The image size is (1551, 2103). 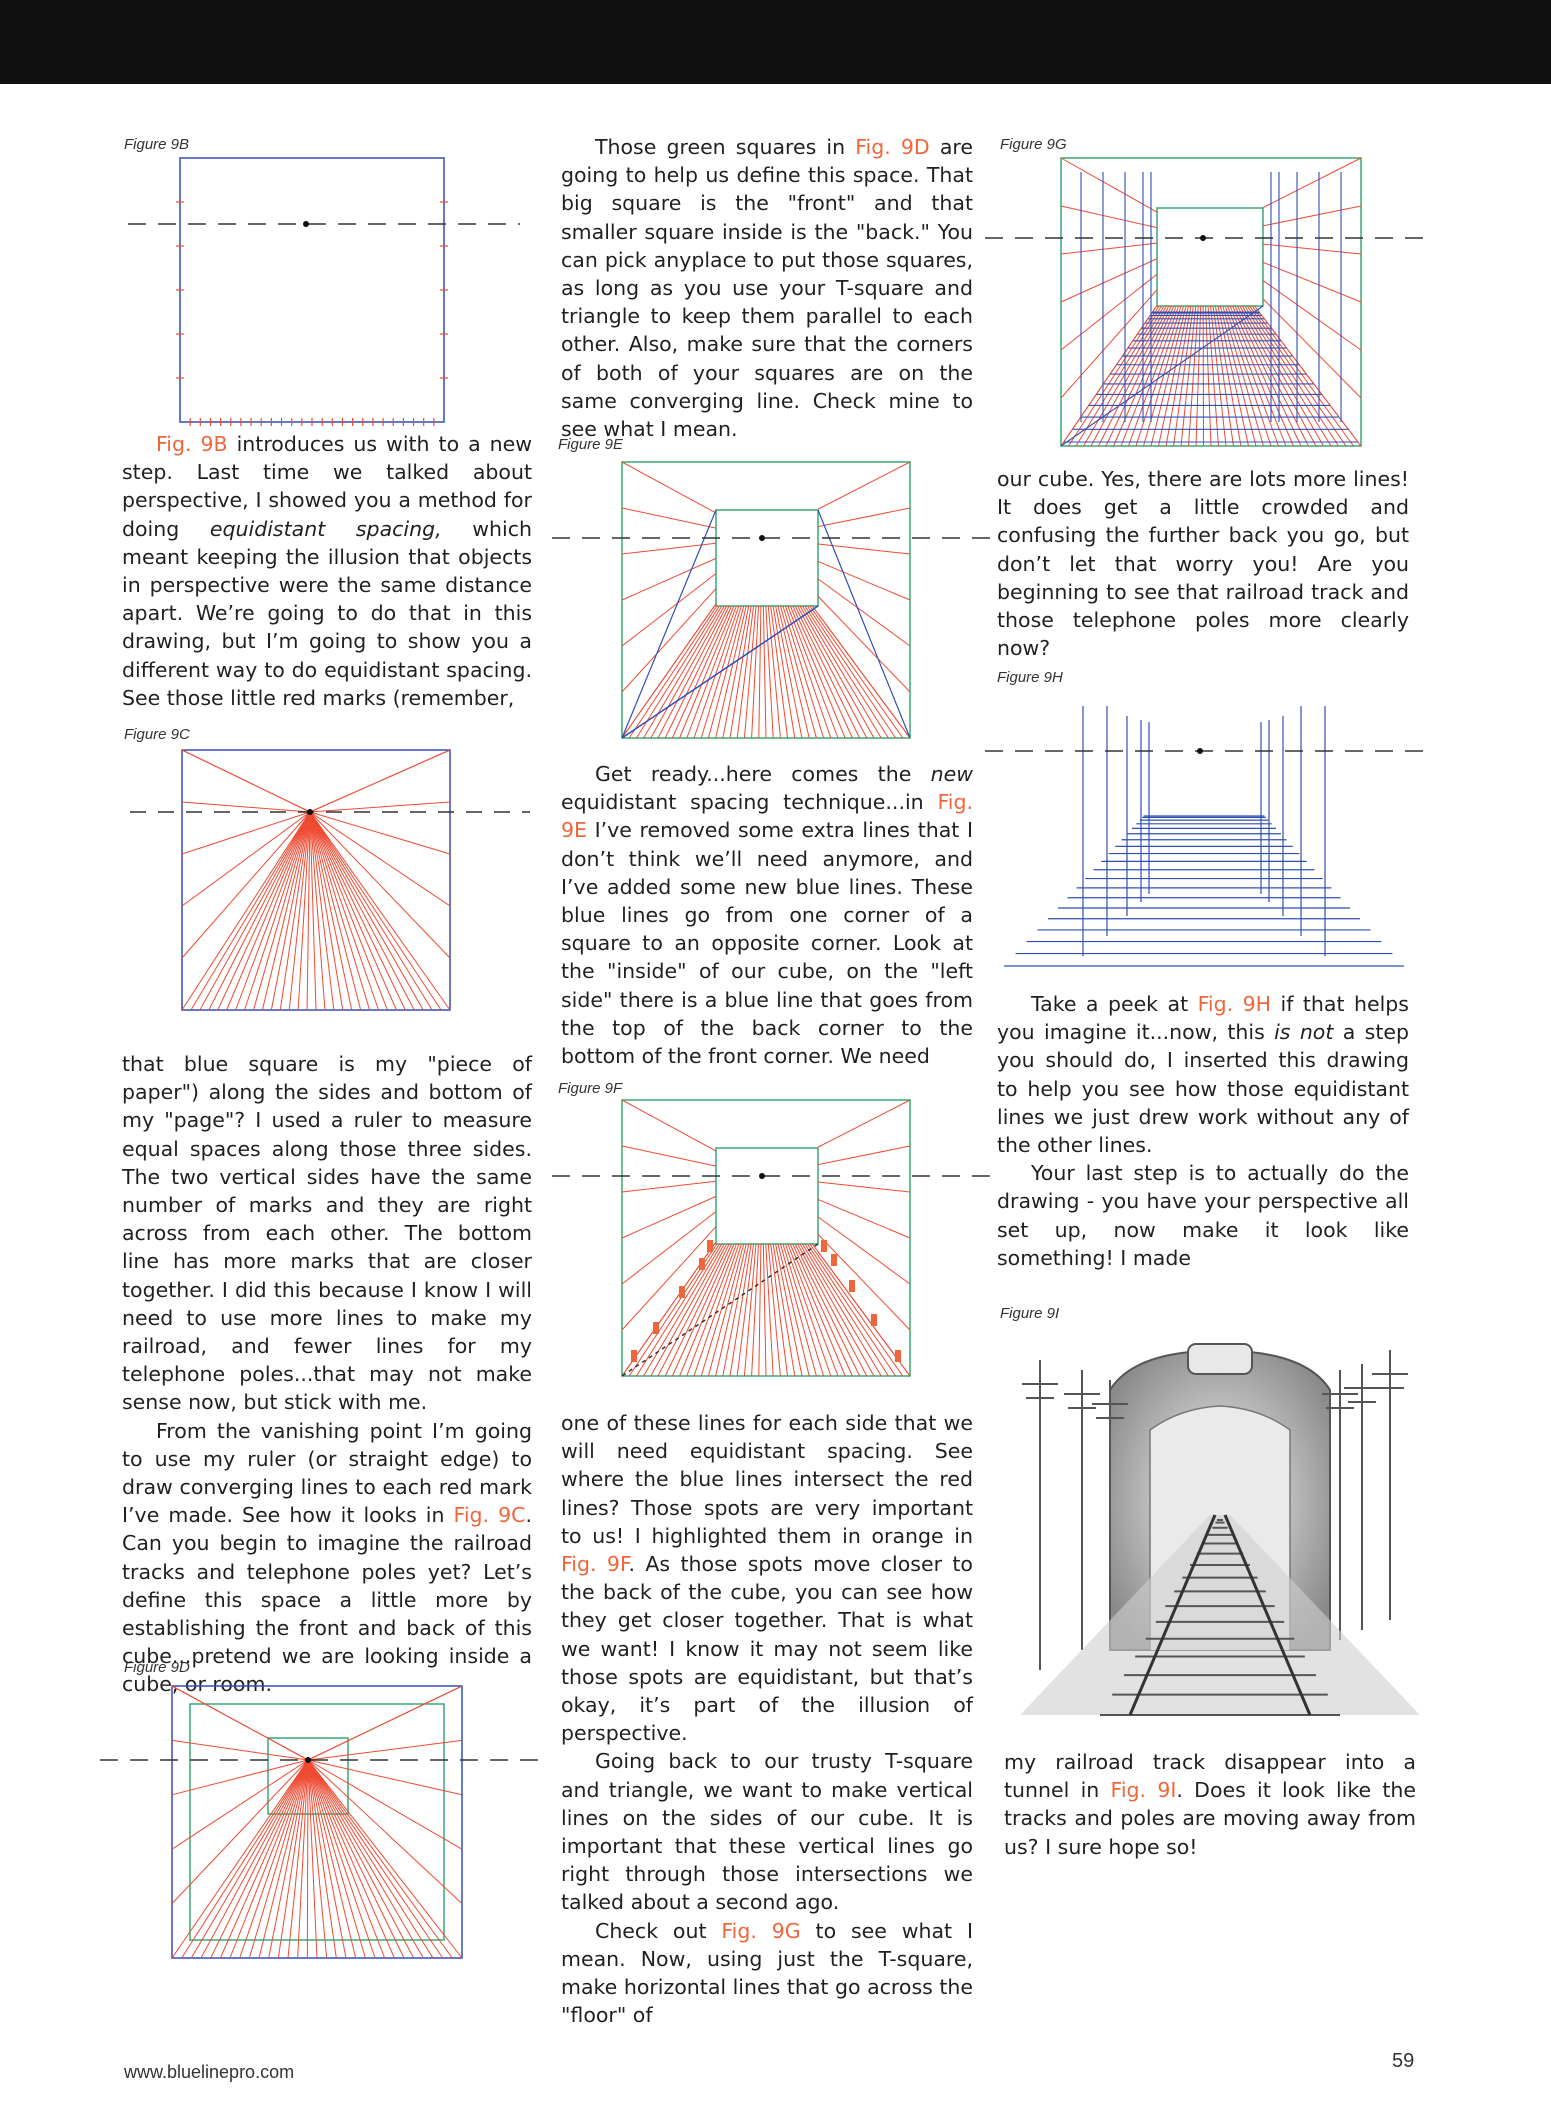 What do you see at coordinates (591, 444) in the screenshot?
I see `caption-figure-9e: Figure 9E` at bounding box center [591, 444].